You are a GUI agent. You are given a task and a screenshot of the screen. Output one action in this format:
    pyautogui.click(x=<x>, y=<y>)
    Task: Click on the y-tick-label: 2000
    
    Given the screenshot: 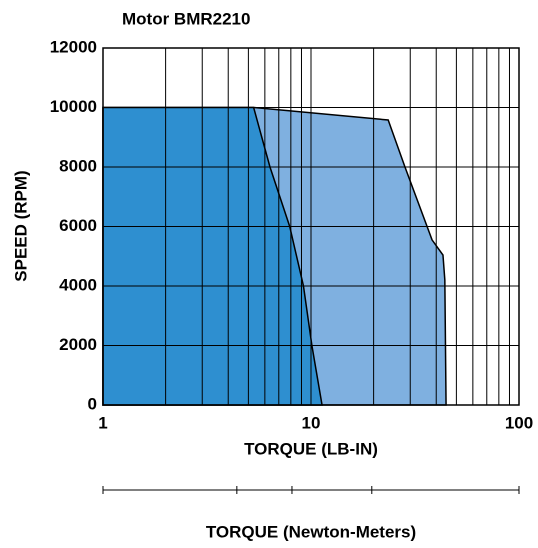 What is the action you would take?
    pyautogui.click(x=78, y=344)
    